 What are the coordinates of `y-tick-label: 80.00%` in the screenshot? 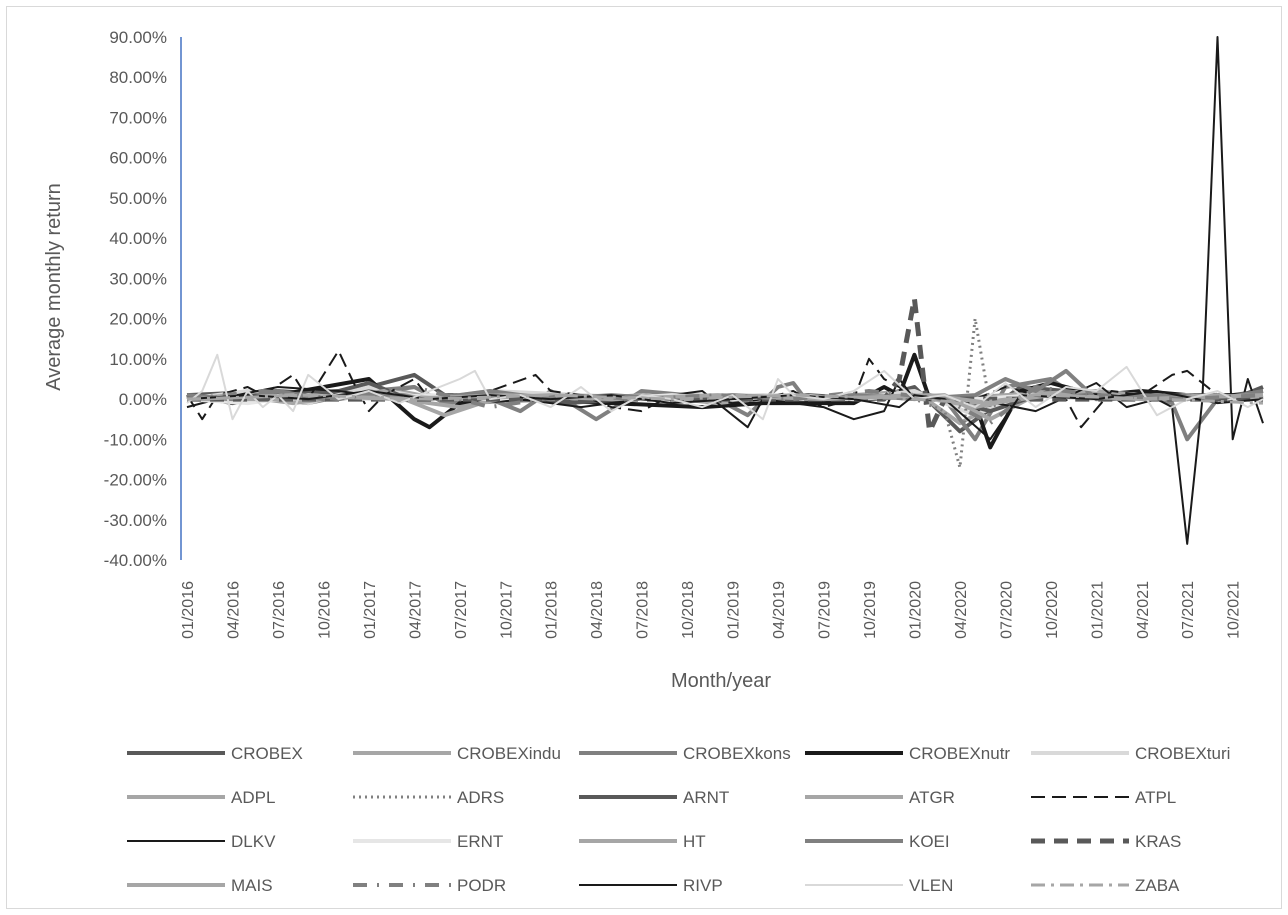 It's located at (138, 77).